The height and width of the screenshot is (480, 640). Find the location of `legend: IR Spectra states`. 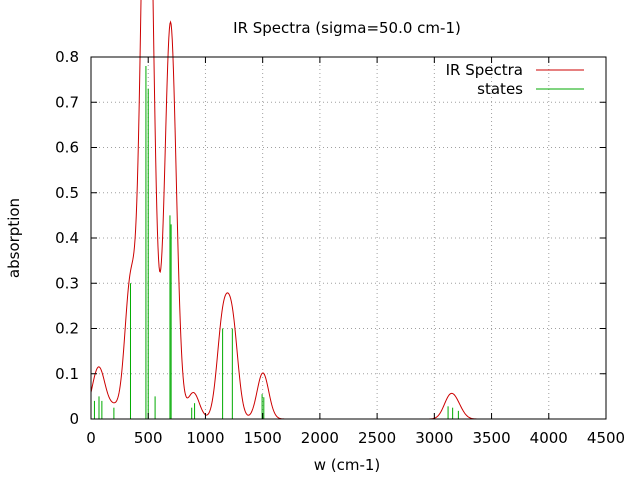

legend: IR Spectra states is located at coordinates (515, 79).